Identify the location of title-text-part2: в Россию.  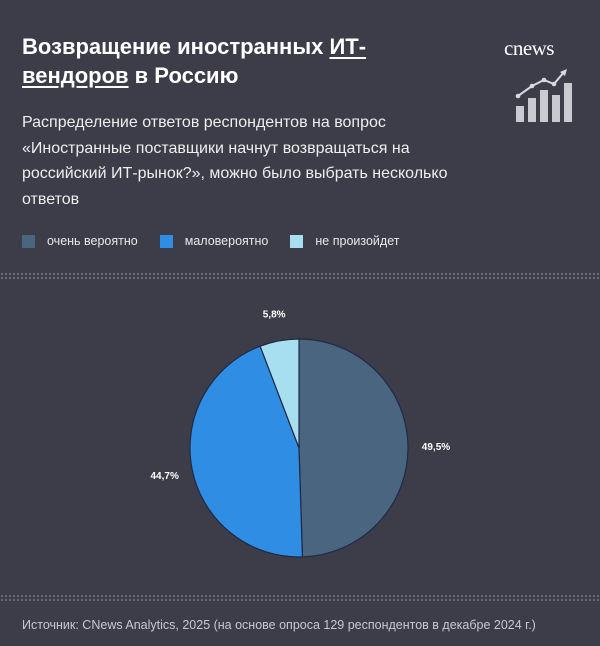
(183, 75).